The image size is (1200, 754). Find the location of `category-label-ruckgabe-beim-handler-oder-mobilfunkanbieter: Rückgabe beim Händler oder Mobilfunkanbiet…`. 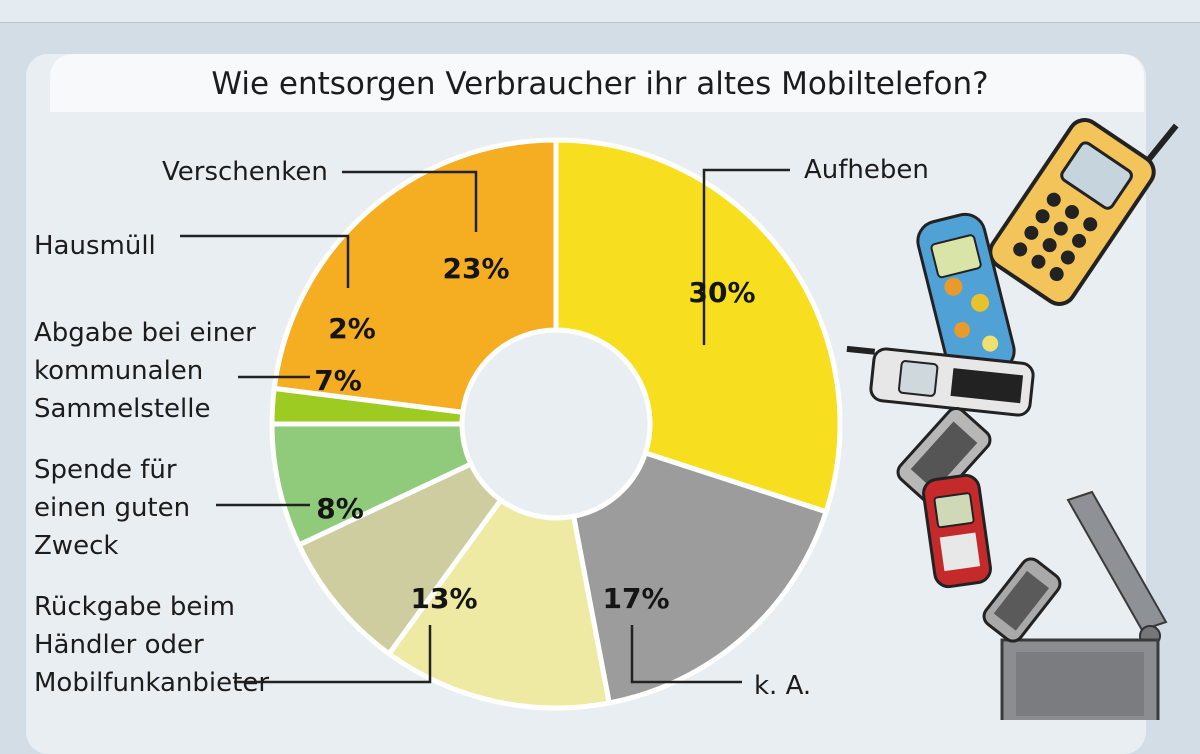

category-label-ruckgabe-beim-handler-oder-mobilfunkanbieter: Rückgabe beim Händler oder Mobilfunkanbiet… is located at coordinates (151, 645).